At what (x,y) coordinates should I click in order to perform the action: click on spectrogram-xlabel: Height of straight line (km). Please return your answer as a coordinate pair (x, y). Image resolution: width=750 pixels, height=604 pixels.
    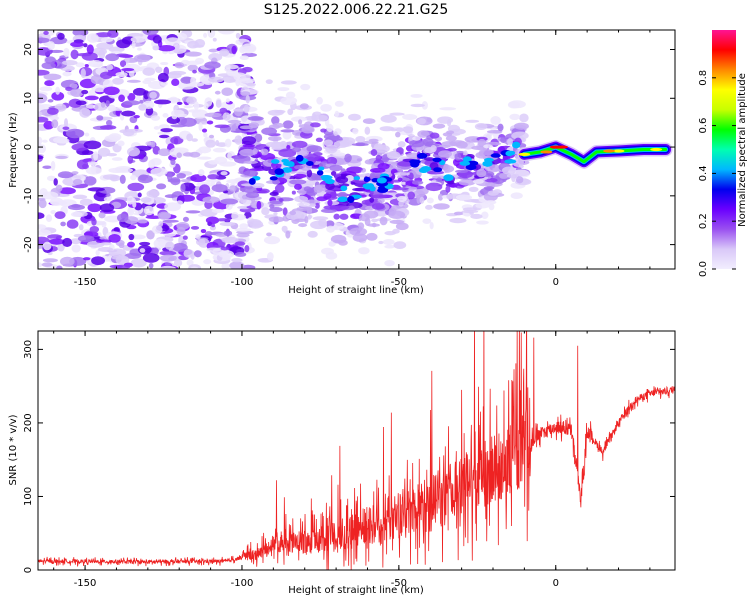
    Looking at the image, I should click on (356, 290).